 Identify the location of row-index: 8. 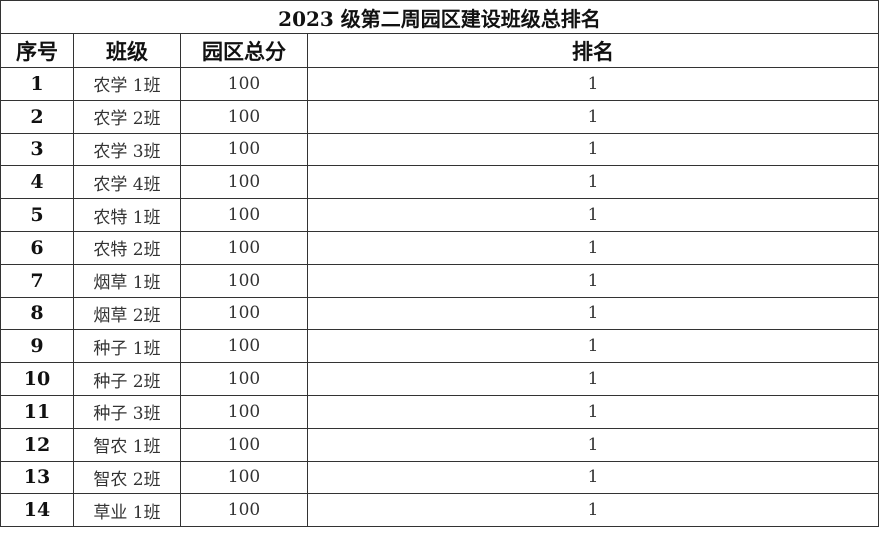
(37, 313).